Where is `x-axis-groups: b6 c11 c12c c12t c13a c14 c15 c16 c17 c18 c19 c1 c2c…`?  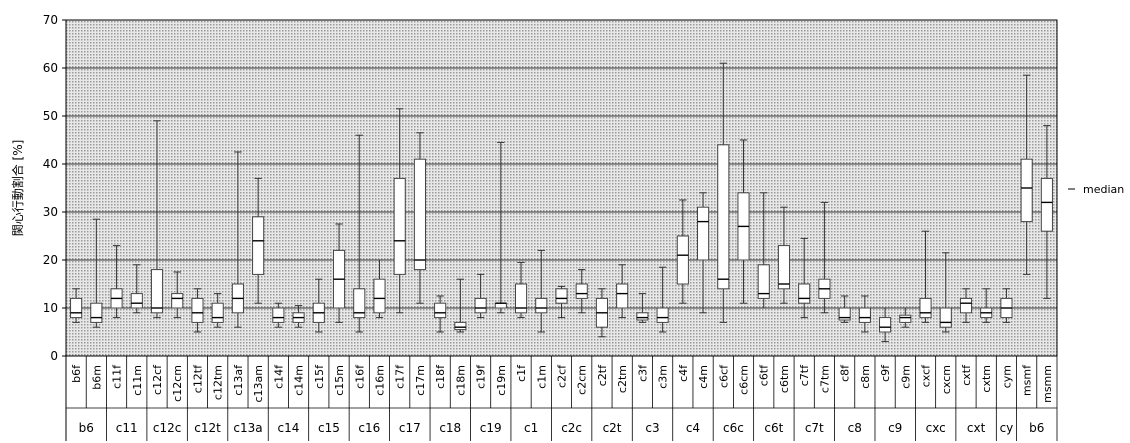 x-axis-groups: b6 c11 c12c c12t c13a c14 c15 c16 c17 c18 c19 c1 c2c… is located at coordinates (562, 424).